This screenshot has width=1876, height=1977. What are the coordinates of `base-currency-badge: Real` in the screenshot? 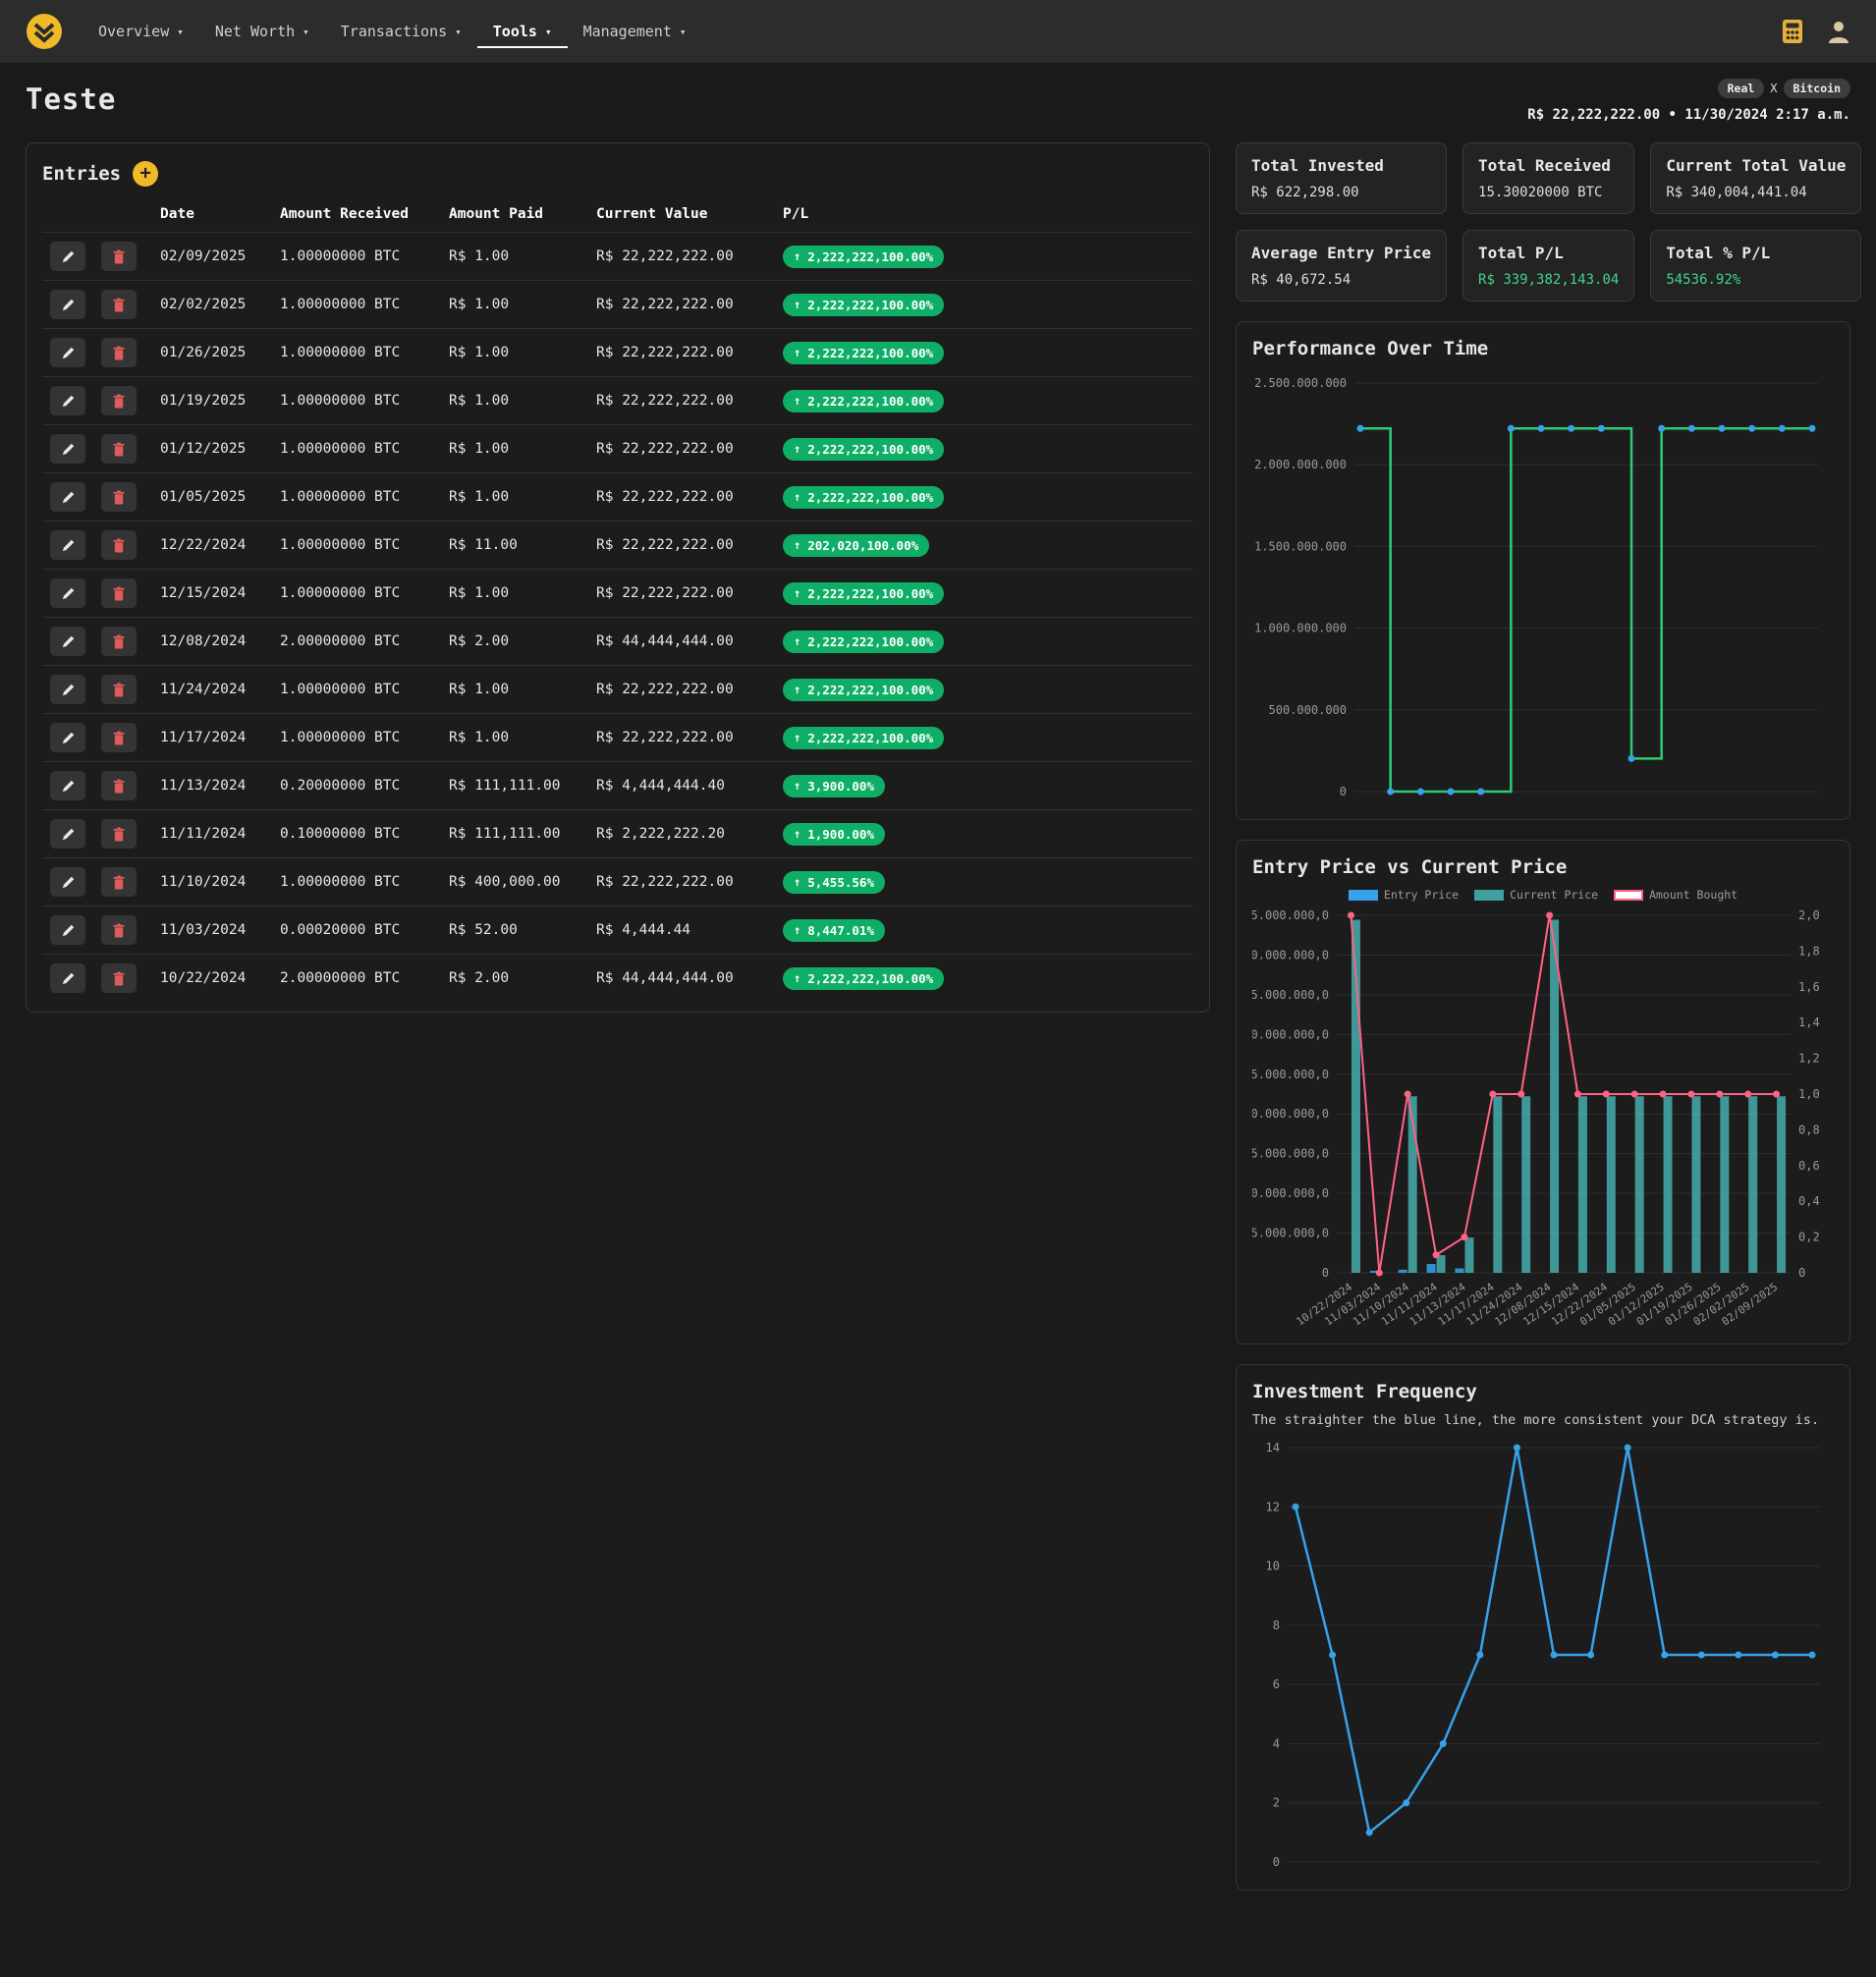 It's located at (1741, 88).